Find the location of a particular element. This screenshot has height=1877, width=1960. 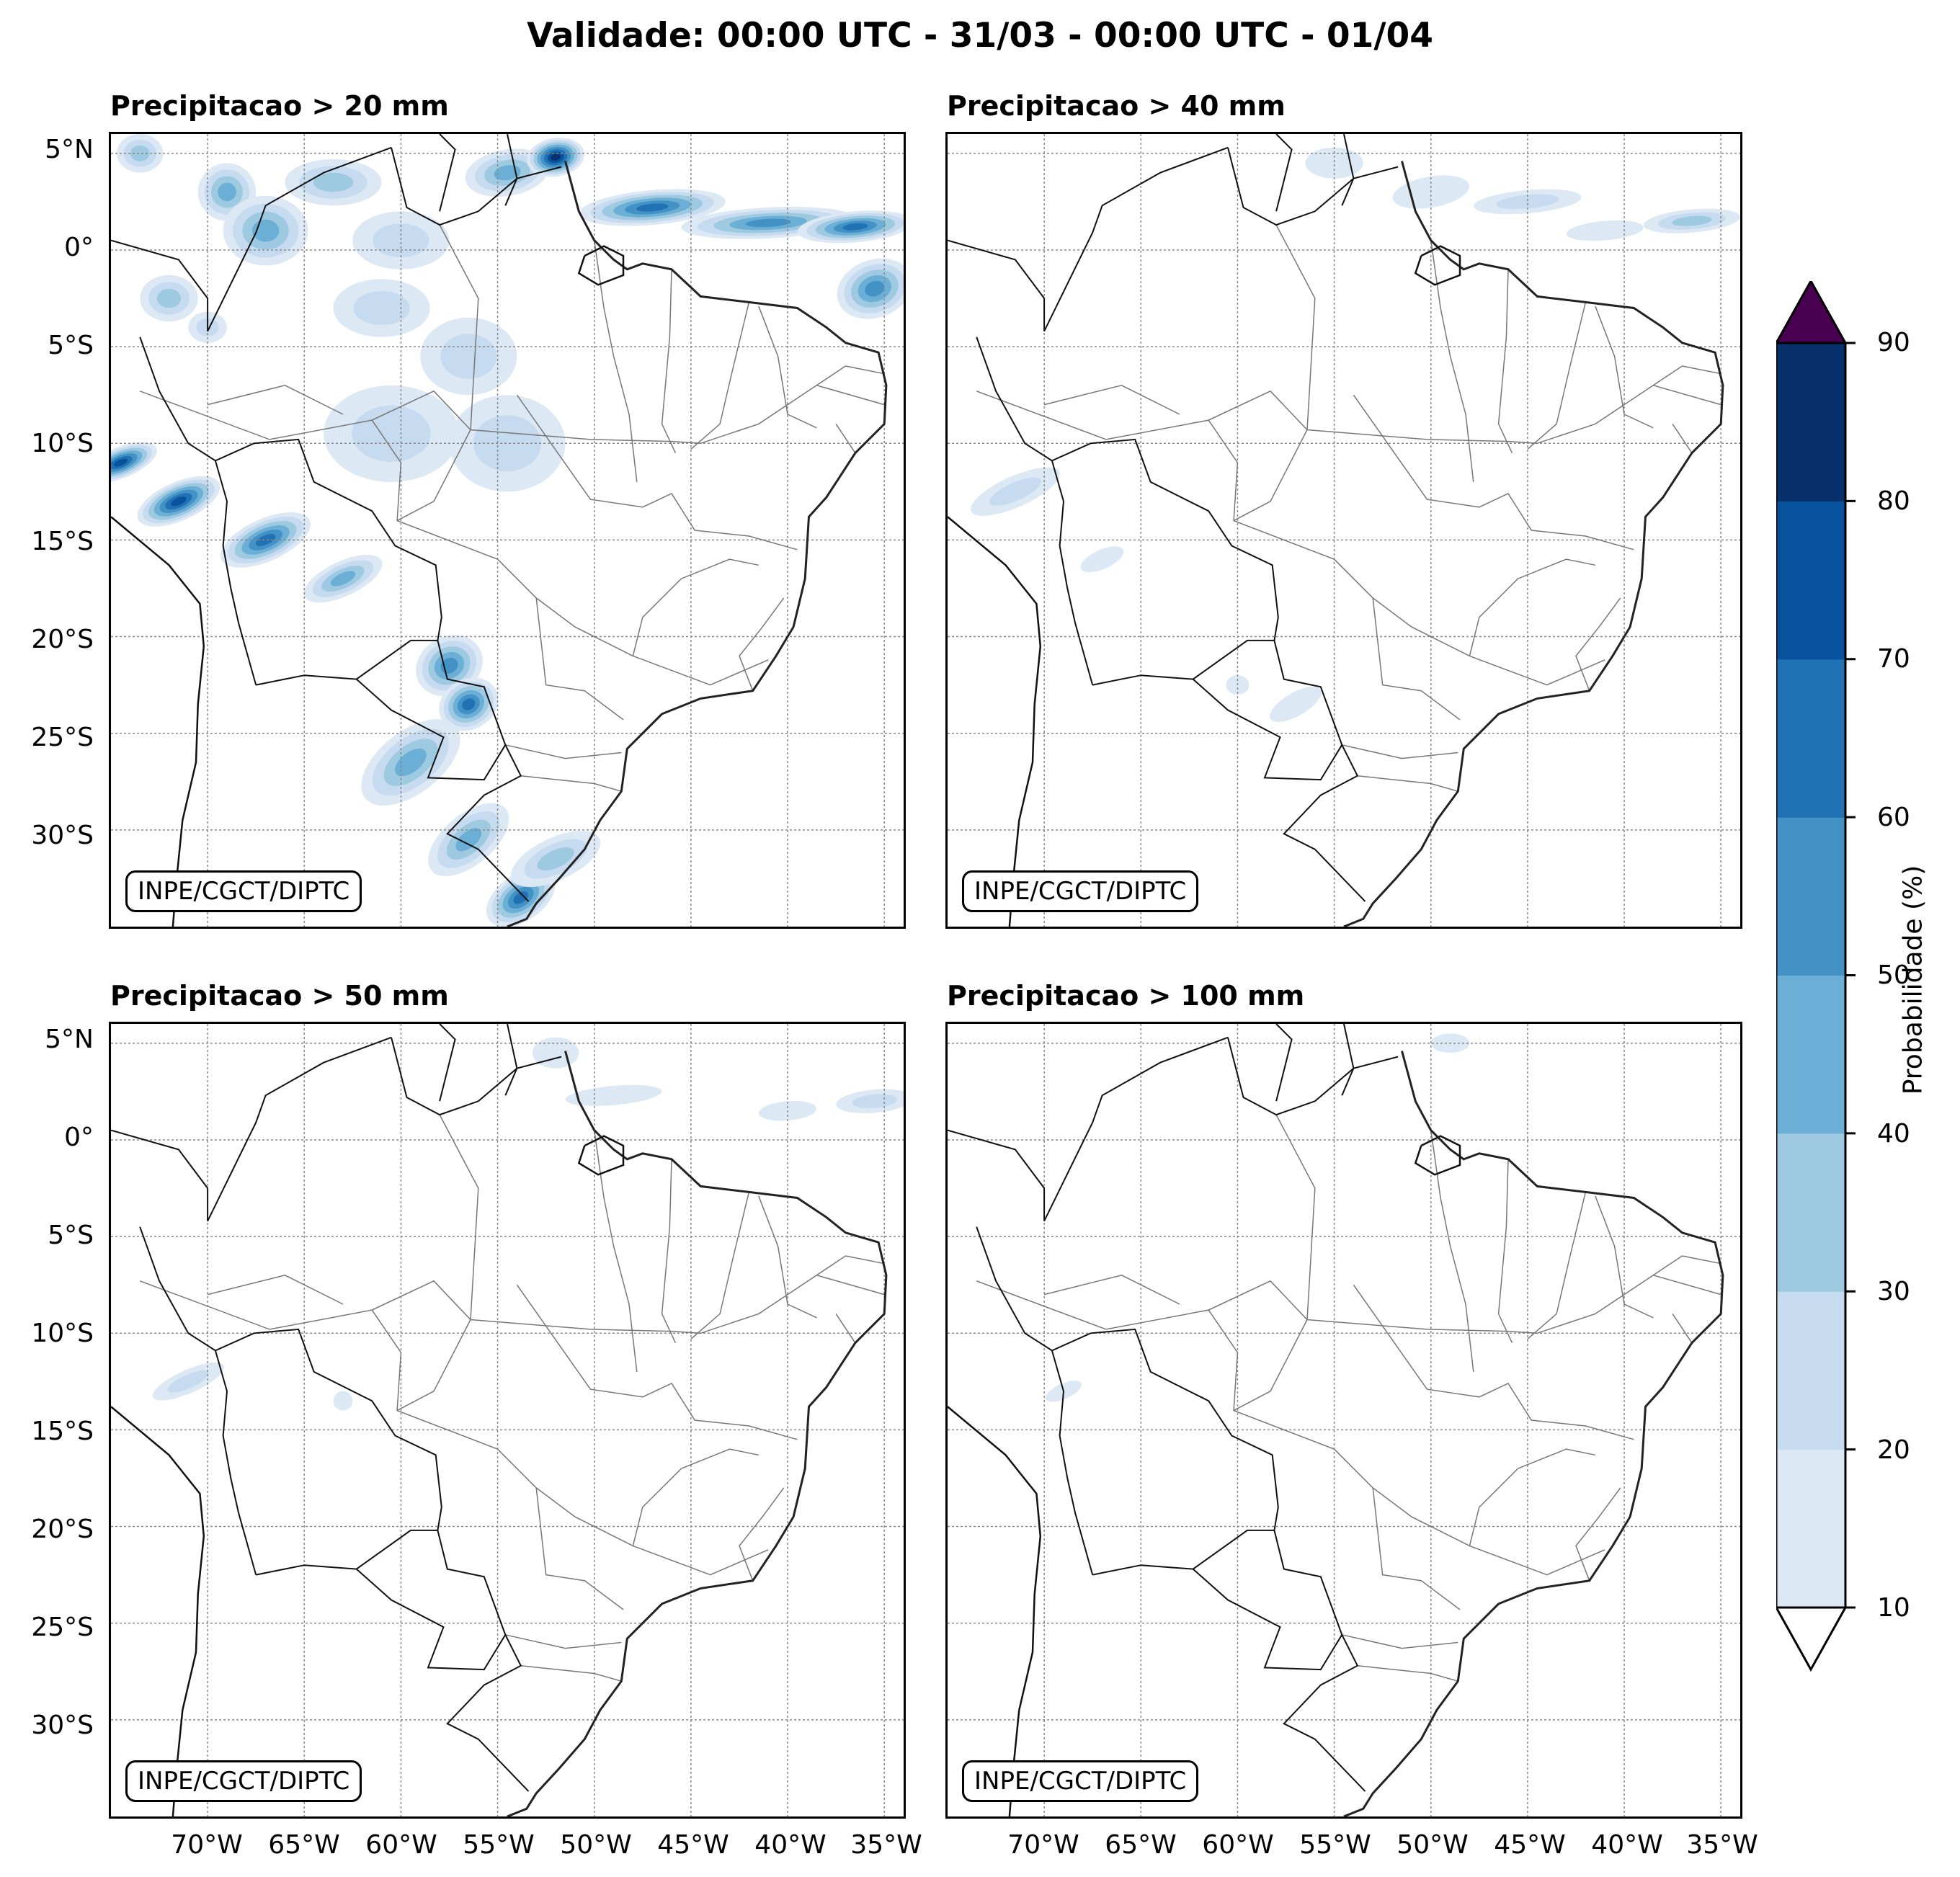

colorbar is located at coordinates (1816, 976).